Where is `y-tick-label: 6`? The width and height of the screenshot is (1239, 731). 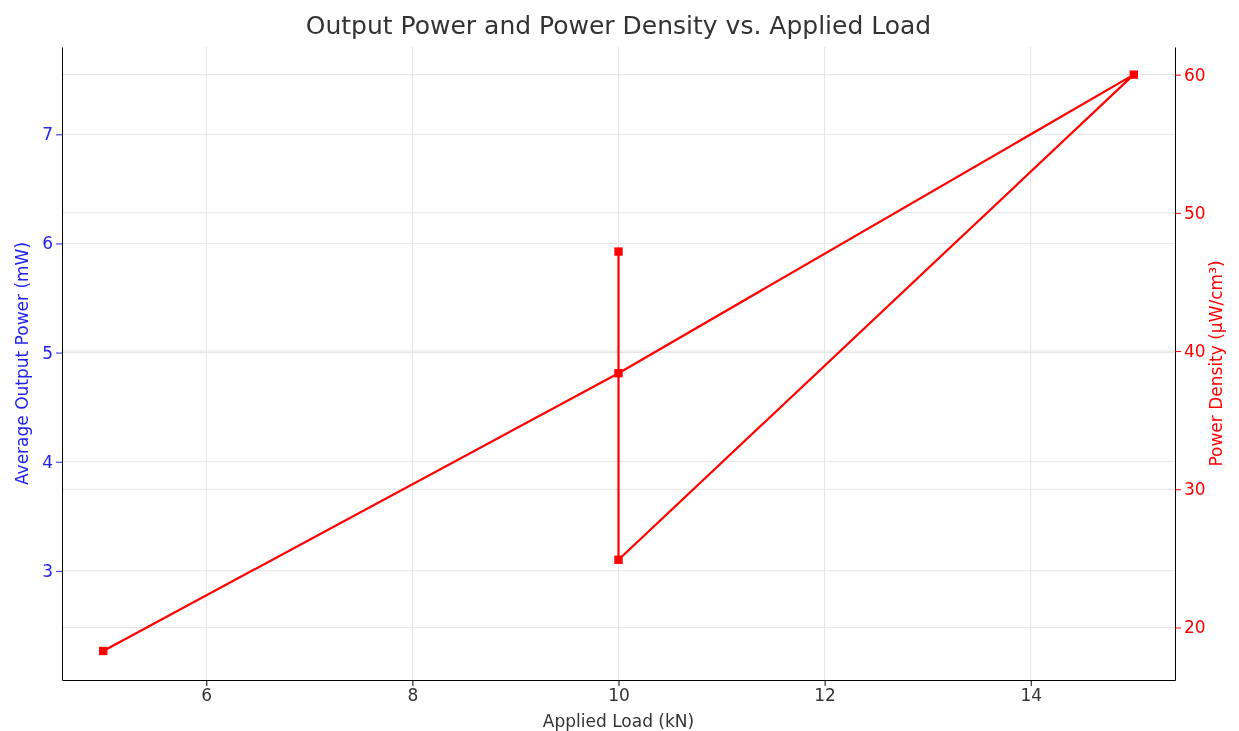
y-tick-label: 6 is located at coordinates (47, 243).